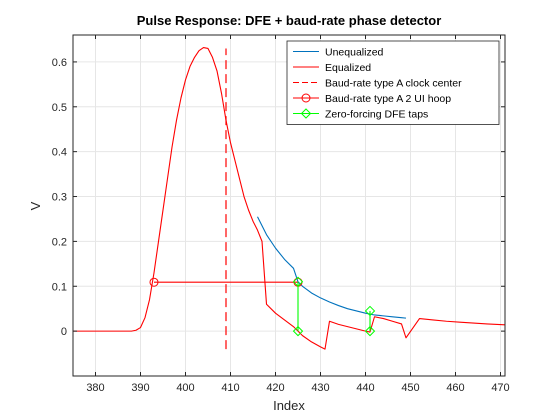 The height and width of the screenshot is (420, 560). What do you see at coordinates (365, 388) in the screenshot?
I see `x-tick-label: 440` at bounding box center [365, 388].